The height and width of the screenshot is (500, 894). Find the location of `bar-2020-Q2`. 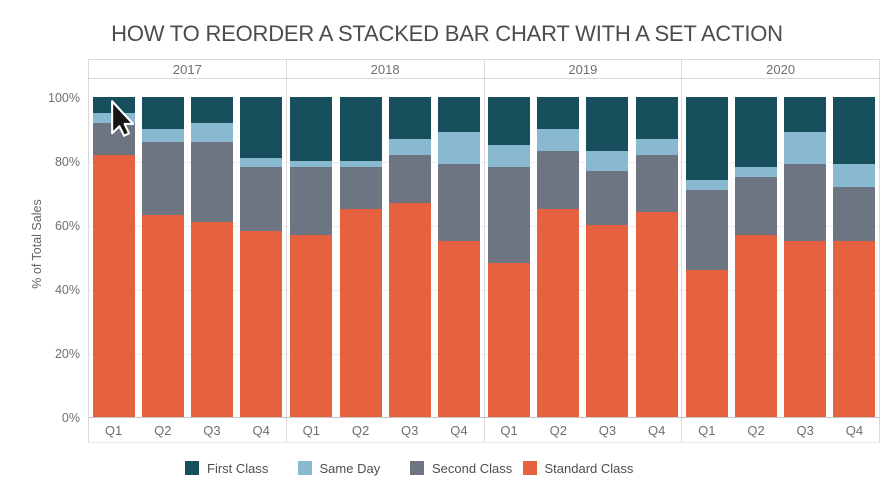

bar-2020-Q2 is located at coordinates (756, 257).